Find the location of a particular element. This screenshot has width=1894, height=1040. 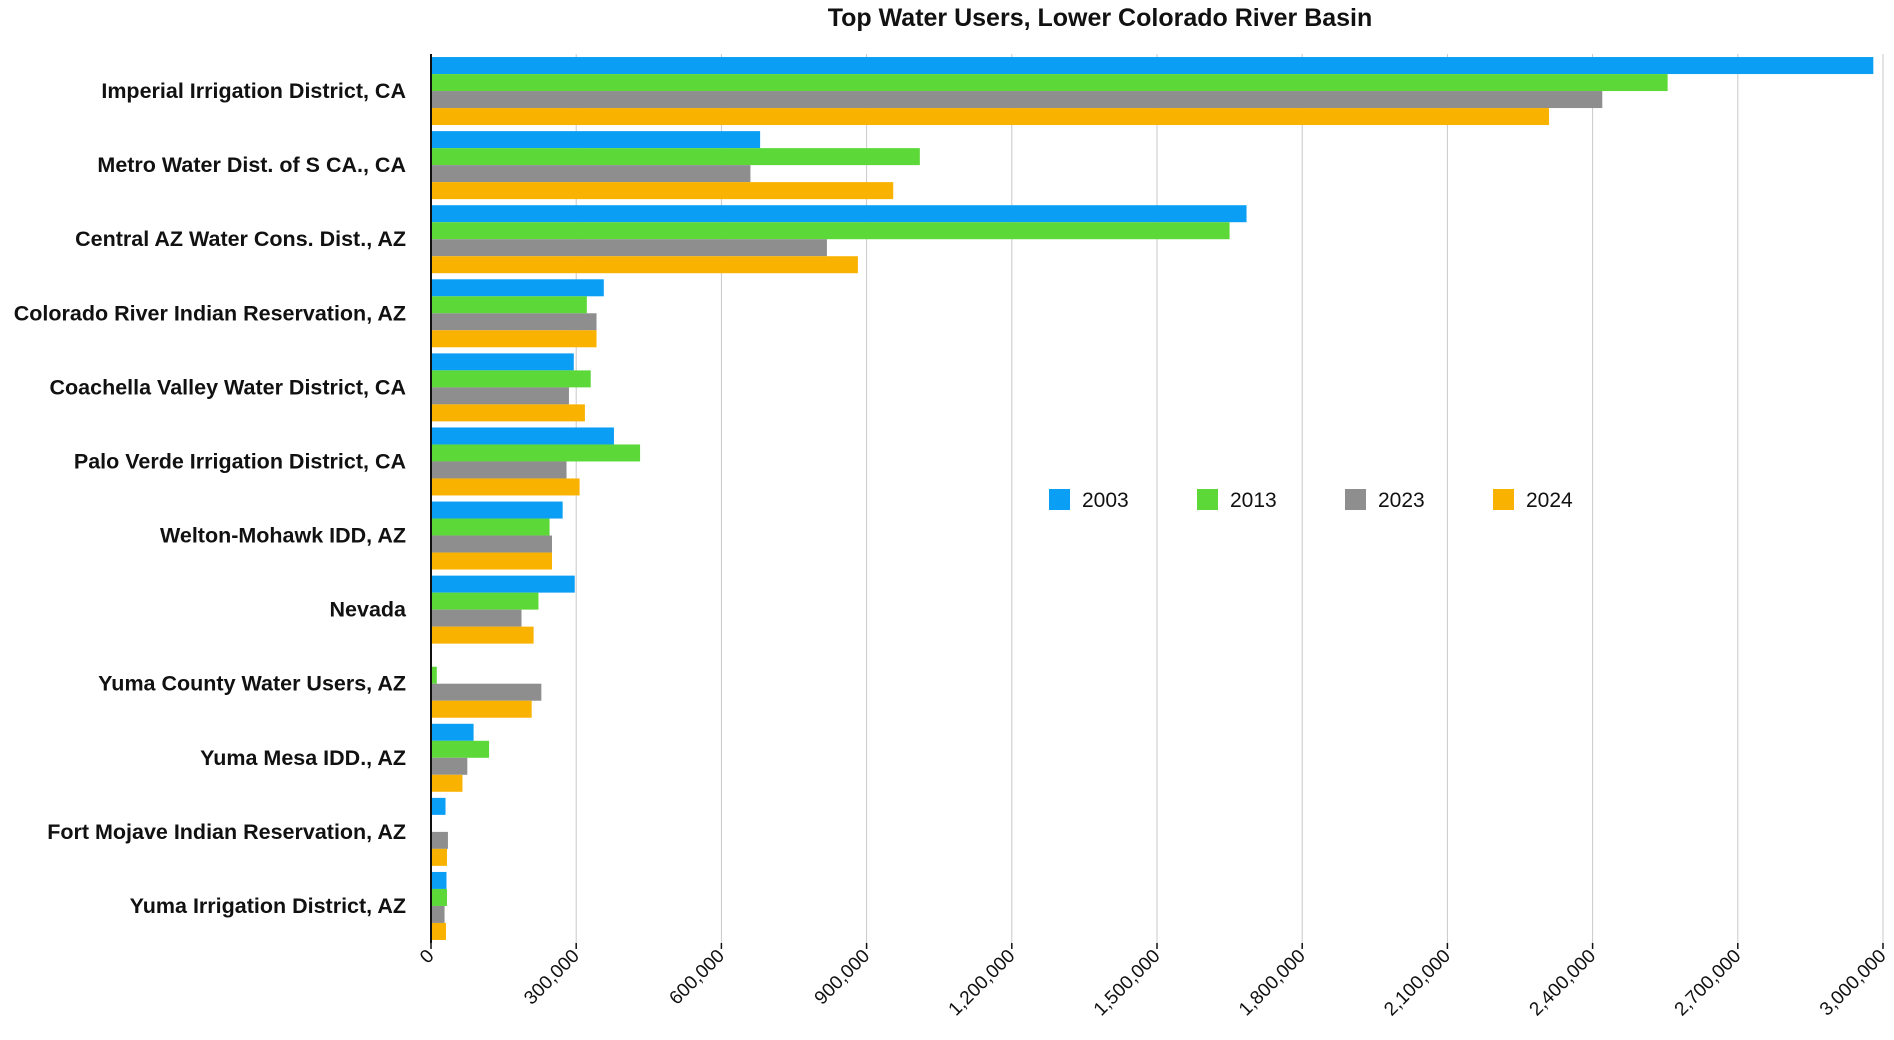

category-label: Colorado River Indian Reservation, AZ is located at coordinates (210, 313).